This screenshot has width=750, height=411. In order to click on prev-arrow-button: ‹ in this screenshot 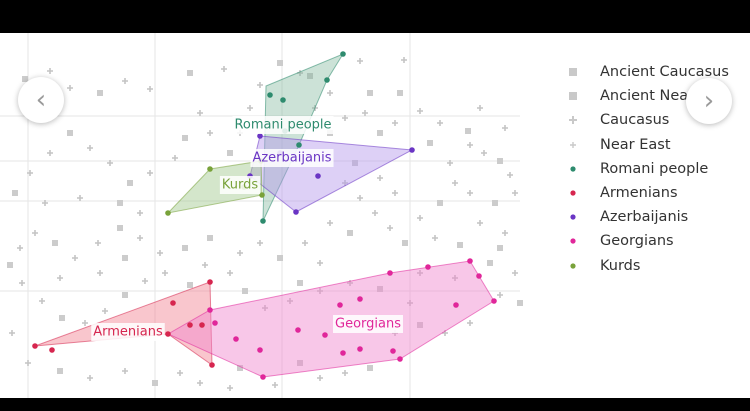, I will do `click(41, 100)`.